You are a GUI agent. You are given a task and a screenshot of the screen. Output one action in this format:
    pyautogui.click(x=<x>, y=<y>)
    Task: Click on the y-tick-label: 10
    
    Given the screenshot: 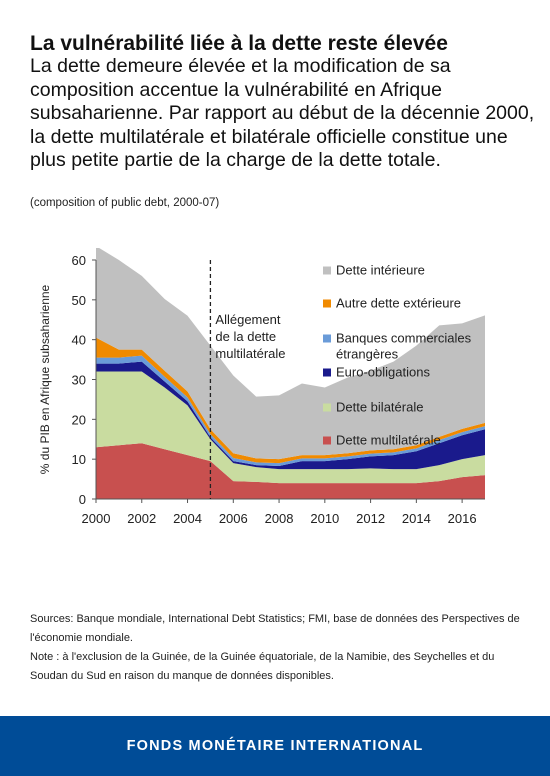 What is the action you would take?
    pyautogui.click(x=79, y=459)
    